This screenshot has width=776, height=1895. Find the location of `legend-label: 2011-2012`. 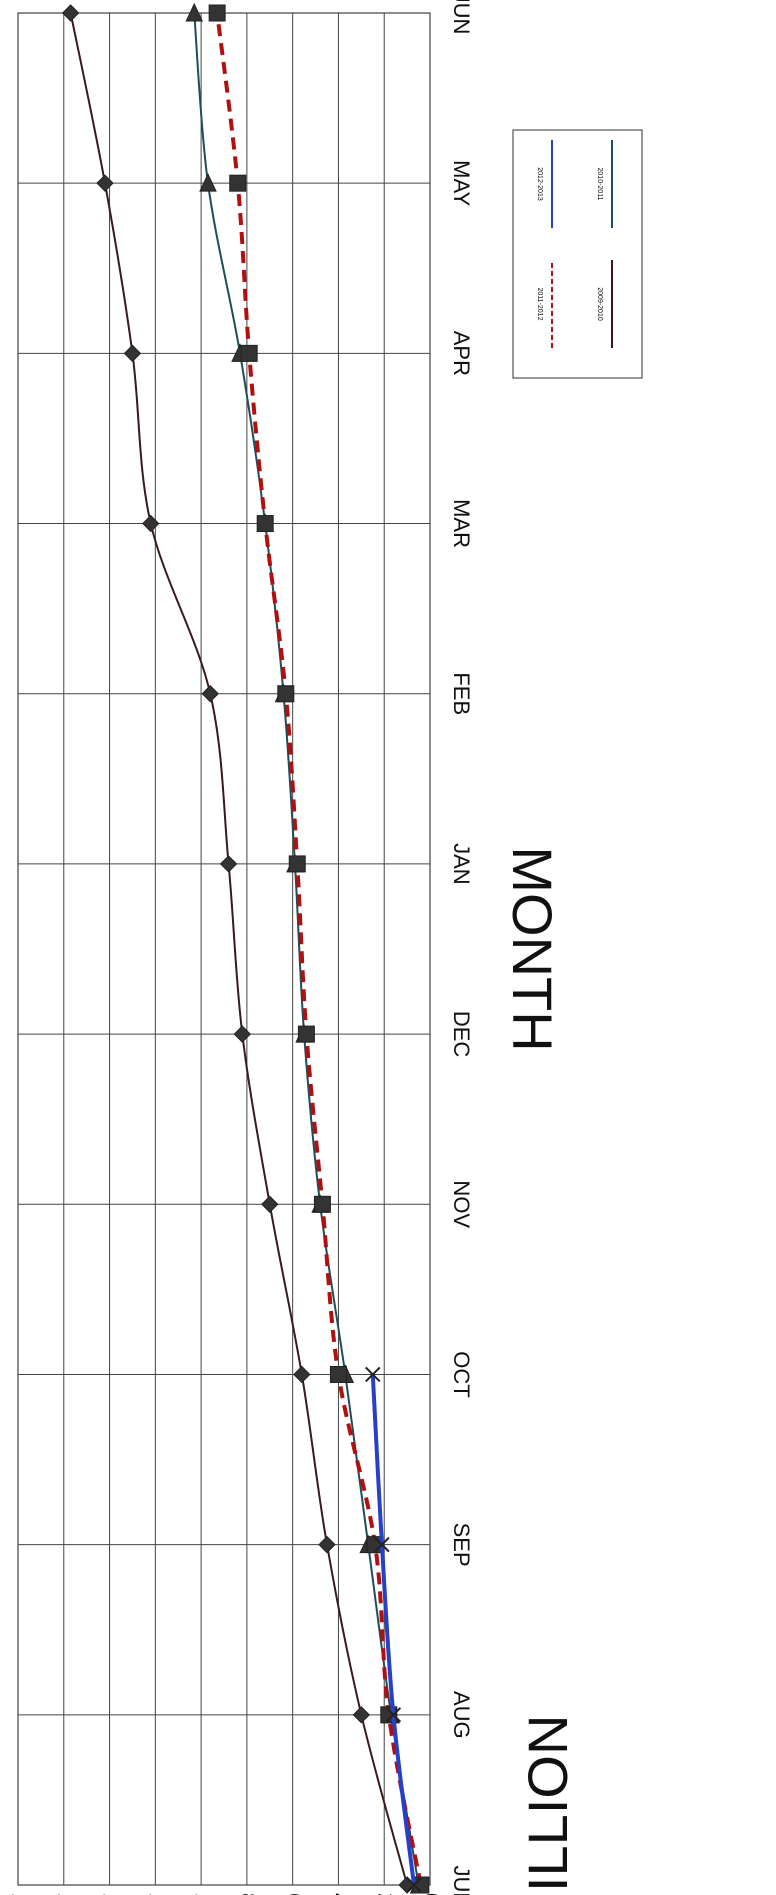

legend-label: 2011-2012 is located at coordinates (539, 304).